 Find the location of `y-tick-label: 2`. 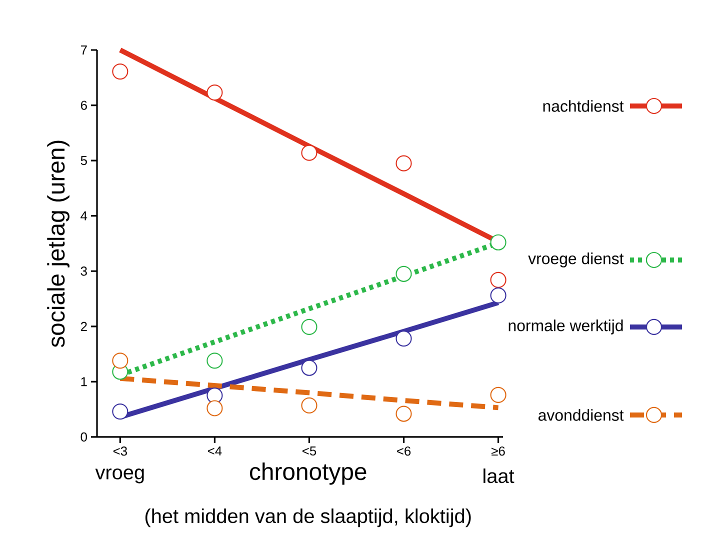

y-tick-label: 2 is located at coordinates (83, 326).